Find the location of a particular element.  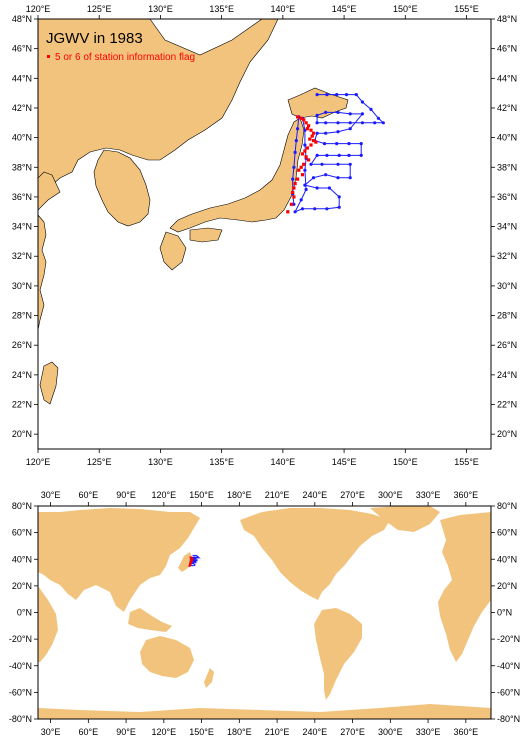

world-lat-label-left: -80°N is located at coordinates (20, 719).